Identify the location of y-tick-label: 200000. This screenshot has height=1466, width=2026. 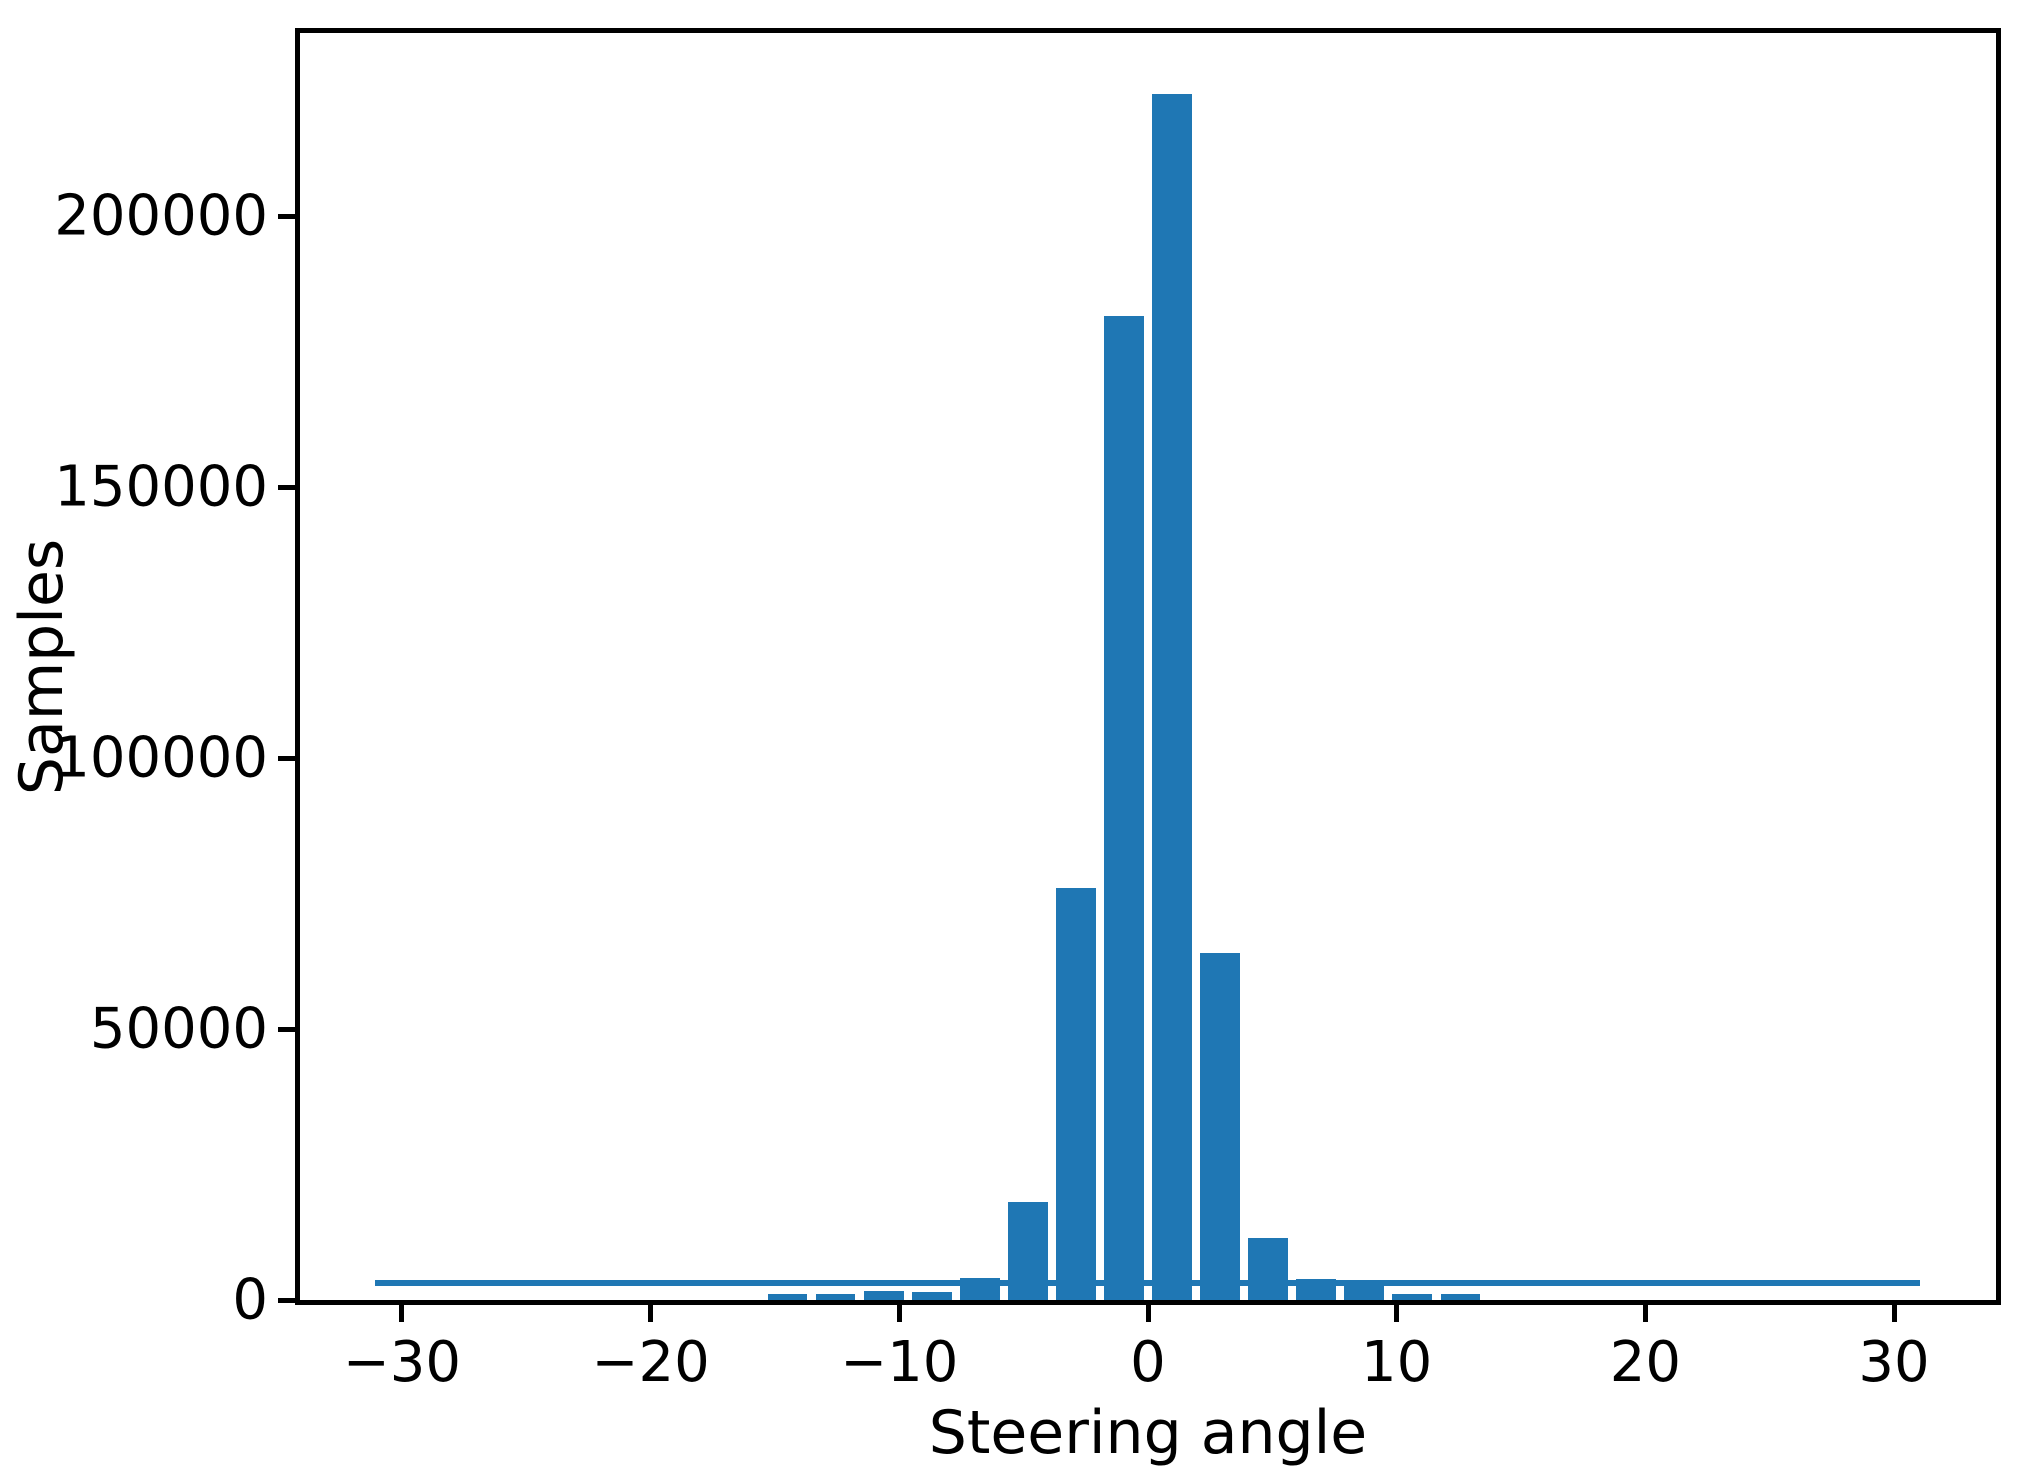
(161, 216).